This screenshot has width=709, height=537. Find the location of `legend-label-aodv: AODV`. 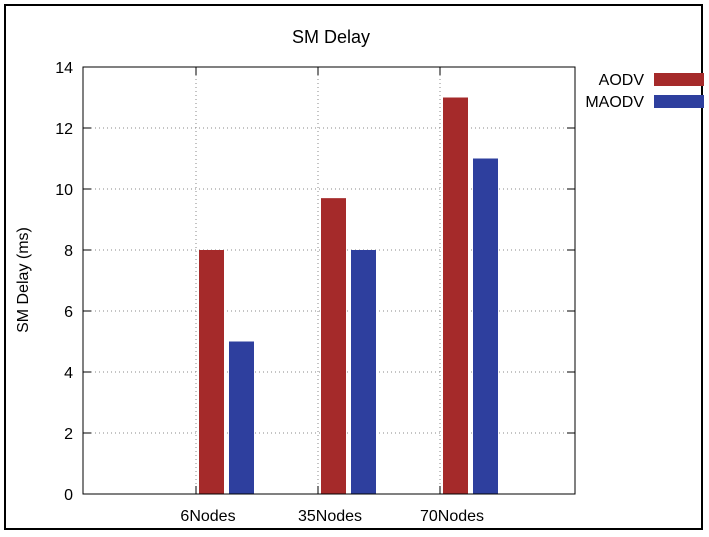

legend-label-aodv: AODV is located at coordinates (622, 80).